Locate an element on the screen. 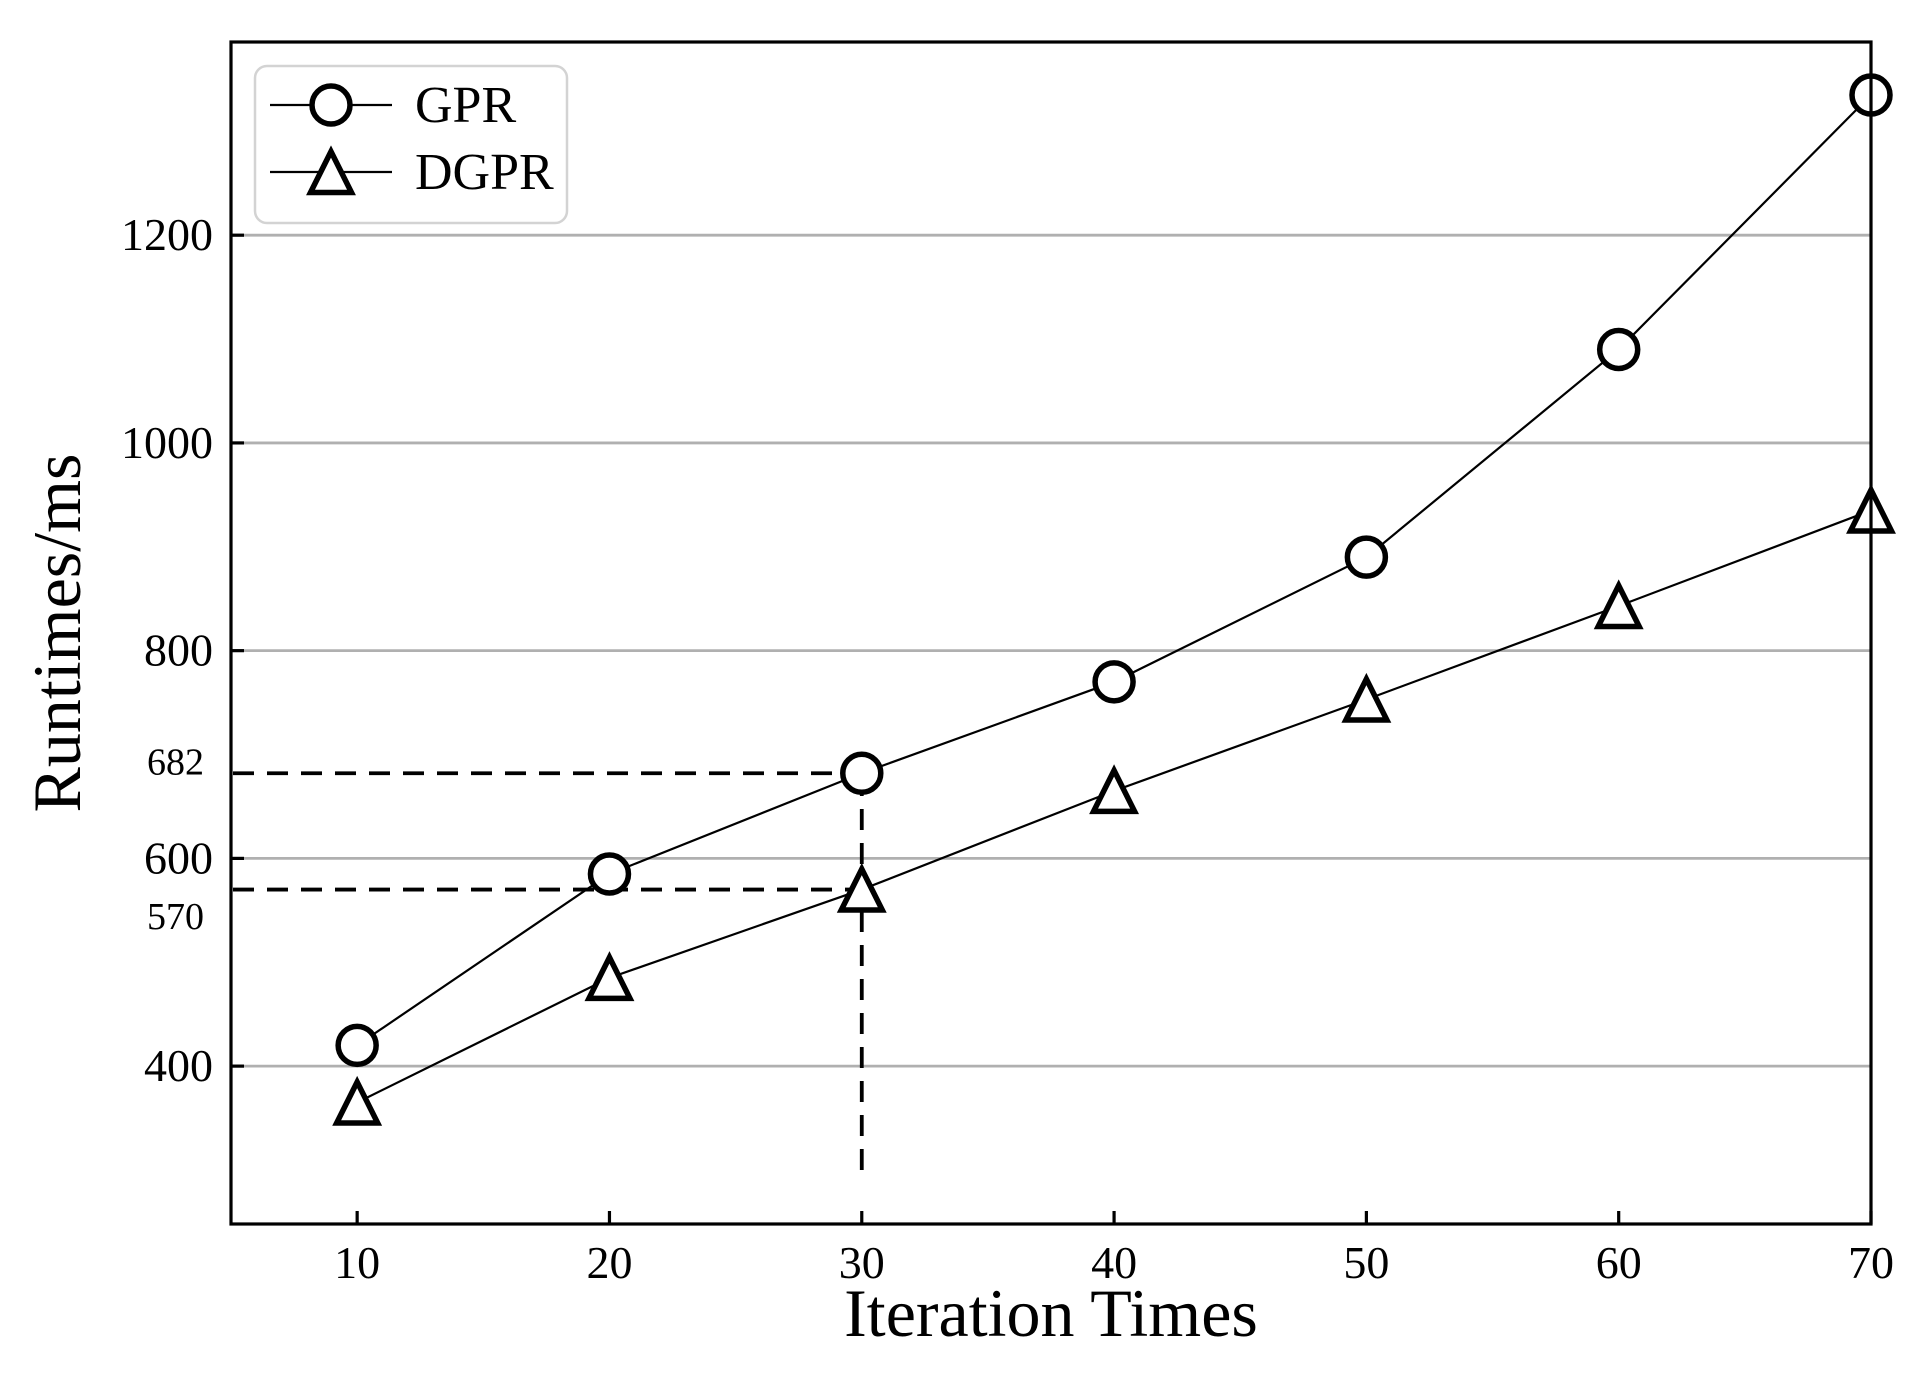  legend-label: GPR is located at coordinates (465, 105).